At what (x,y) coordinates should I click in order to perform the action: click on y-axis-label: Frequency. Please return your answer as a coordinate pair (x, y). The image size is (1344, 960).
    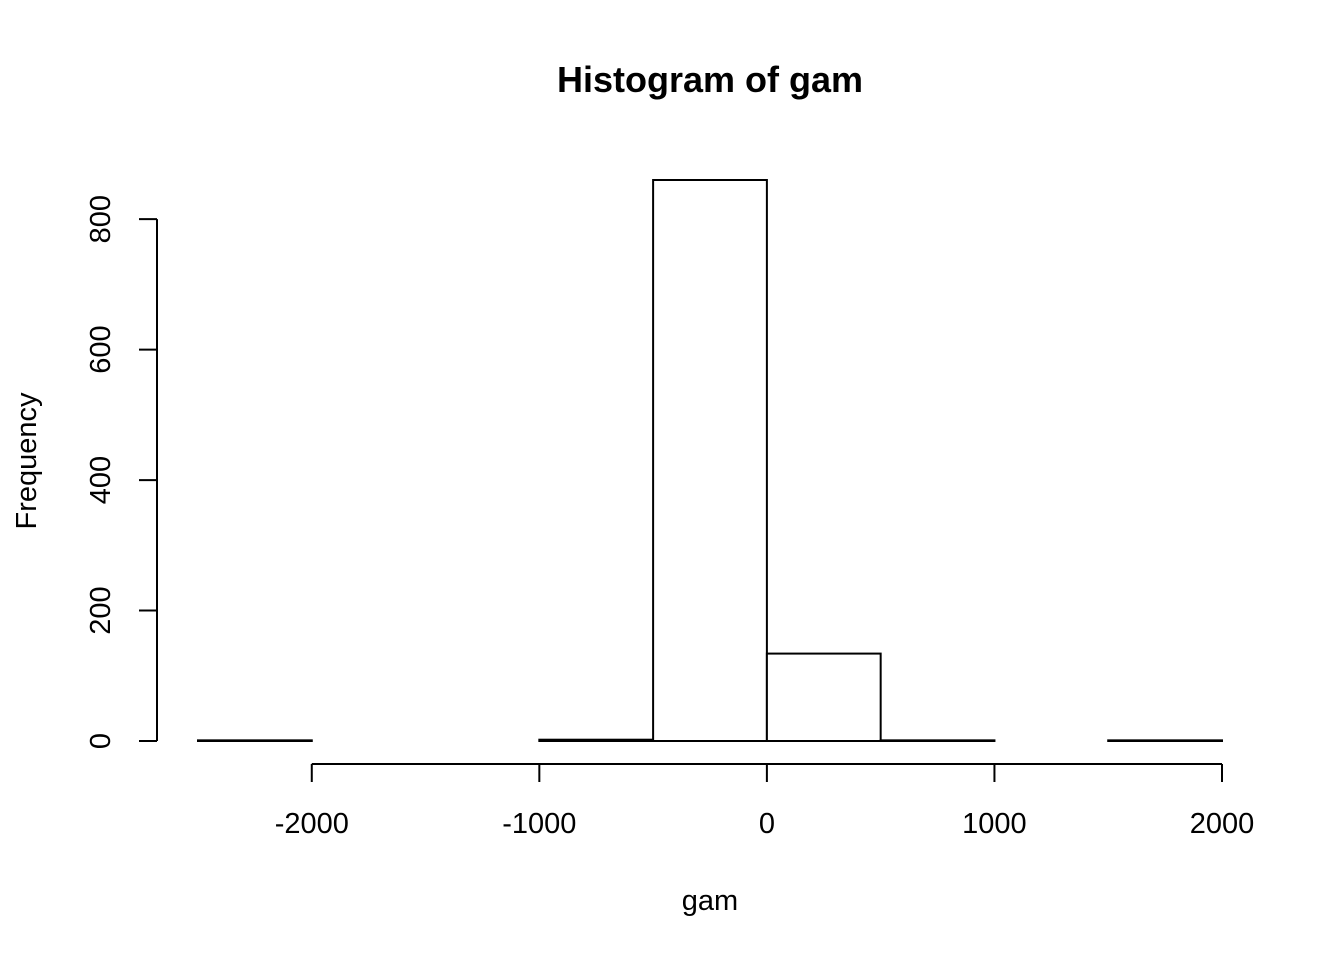
    Looking at the image, I should click on (27, 461).